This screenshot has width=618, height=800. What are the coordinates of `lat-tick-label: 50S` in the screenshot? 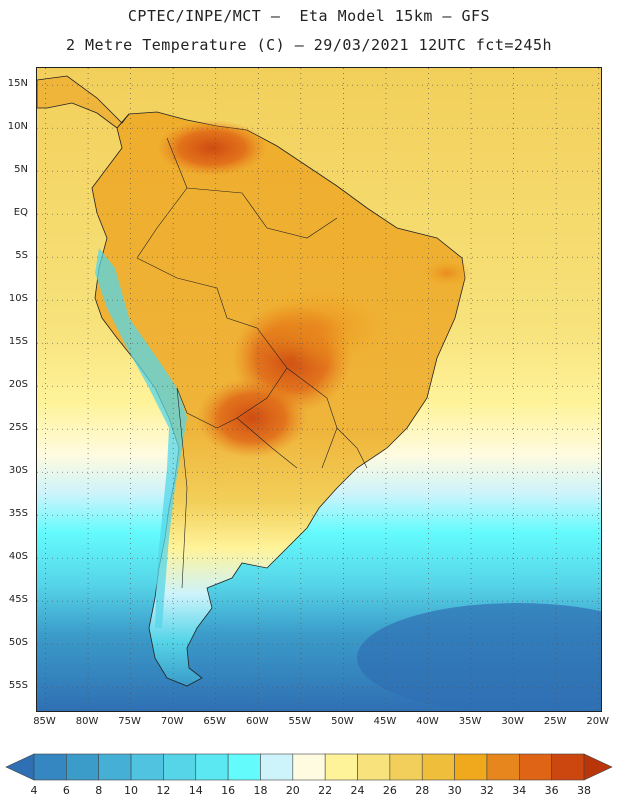 It's located at (18, 643).